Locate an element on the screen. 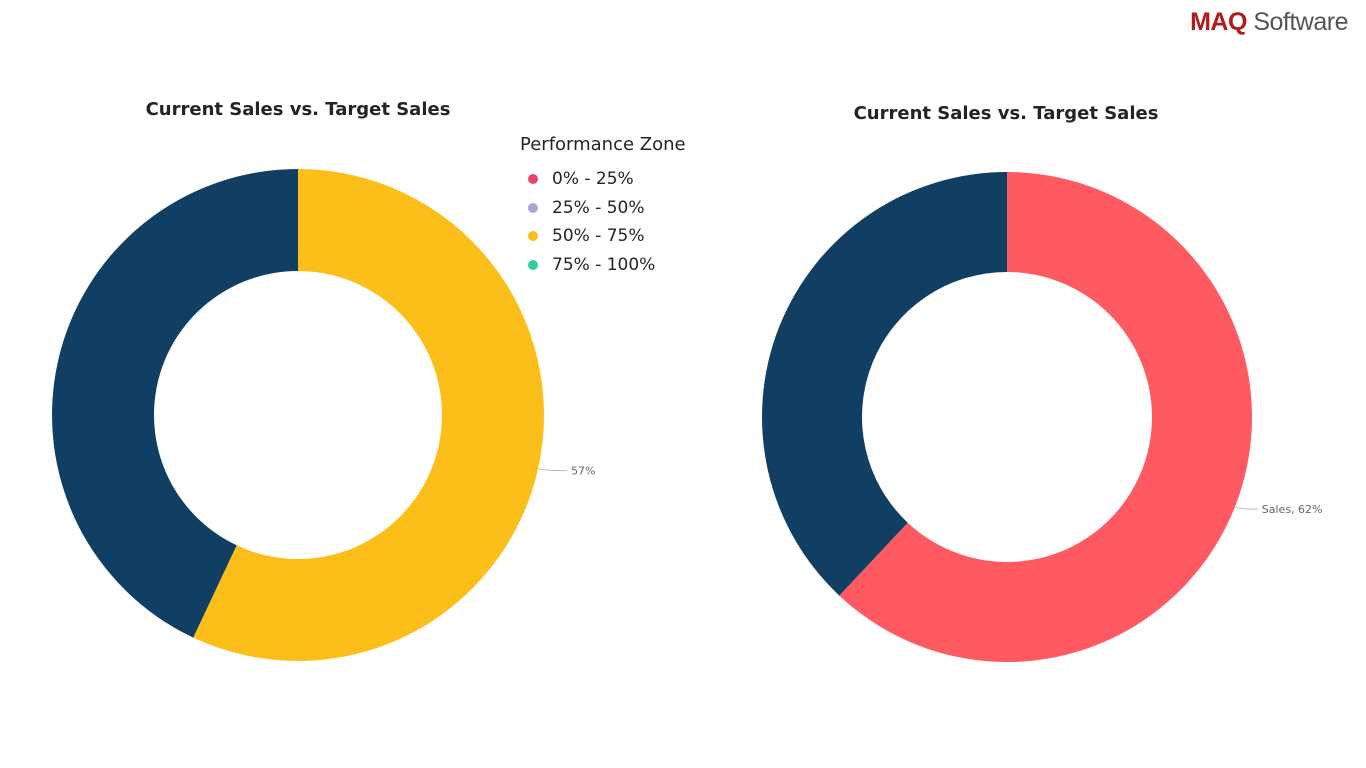 The image size is (1366, 768). brand-logo: MAQ Software is located at coordinates (1269, 22).